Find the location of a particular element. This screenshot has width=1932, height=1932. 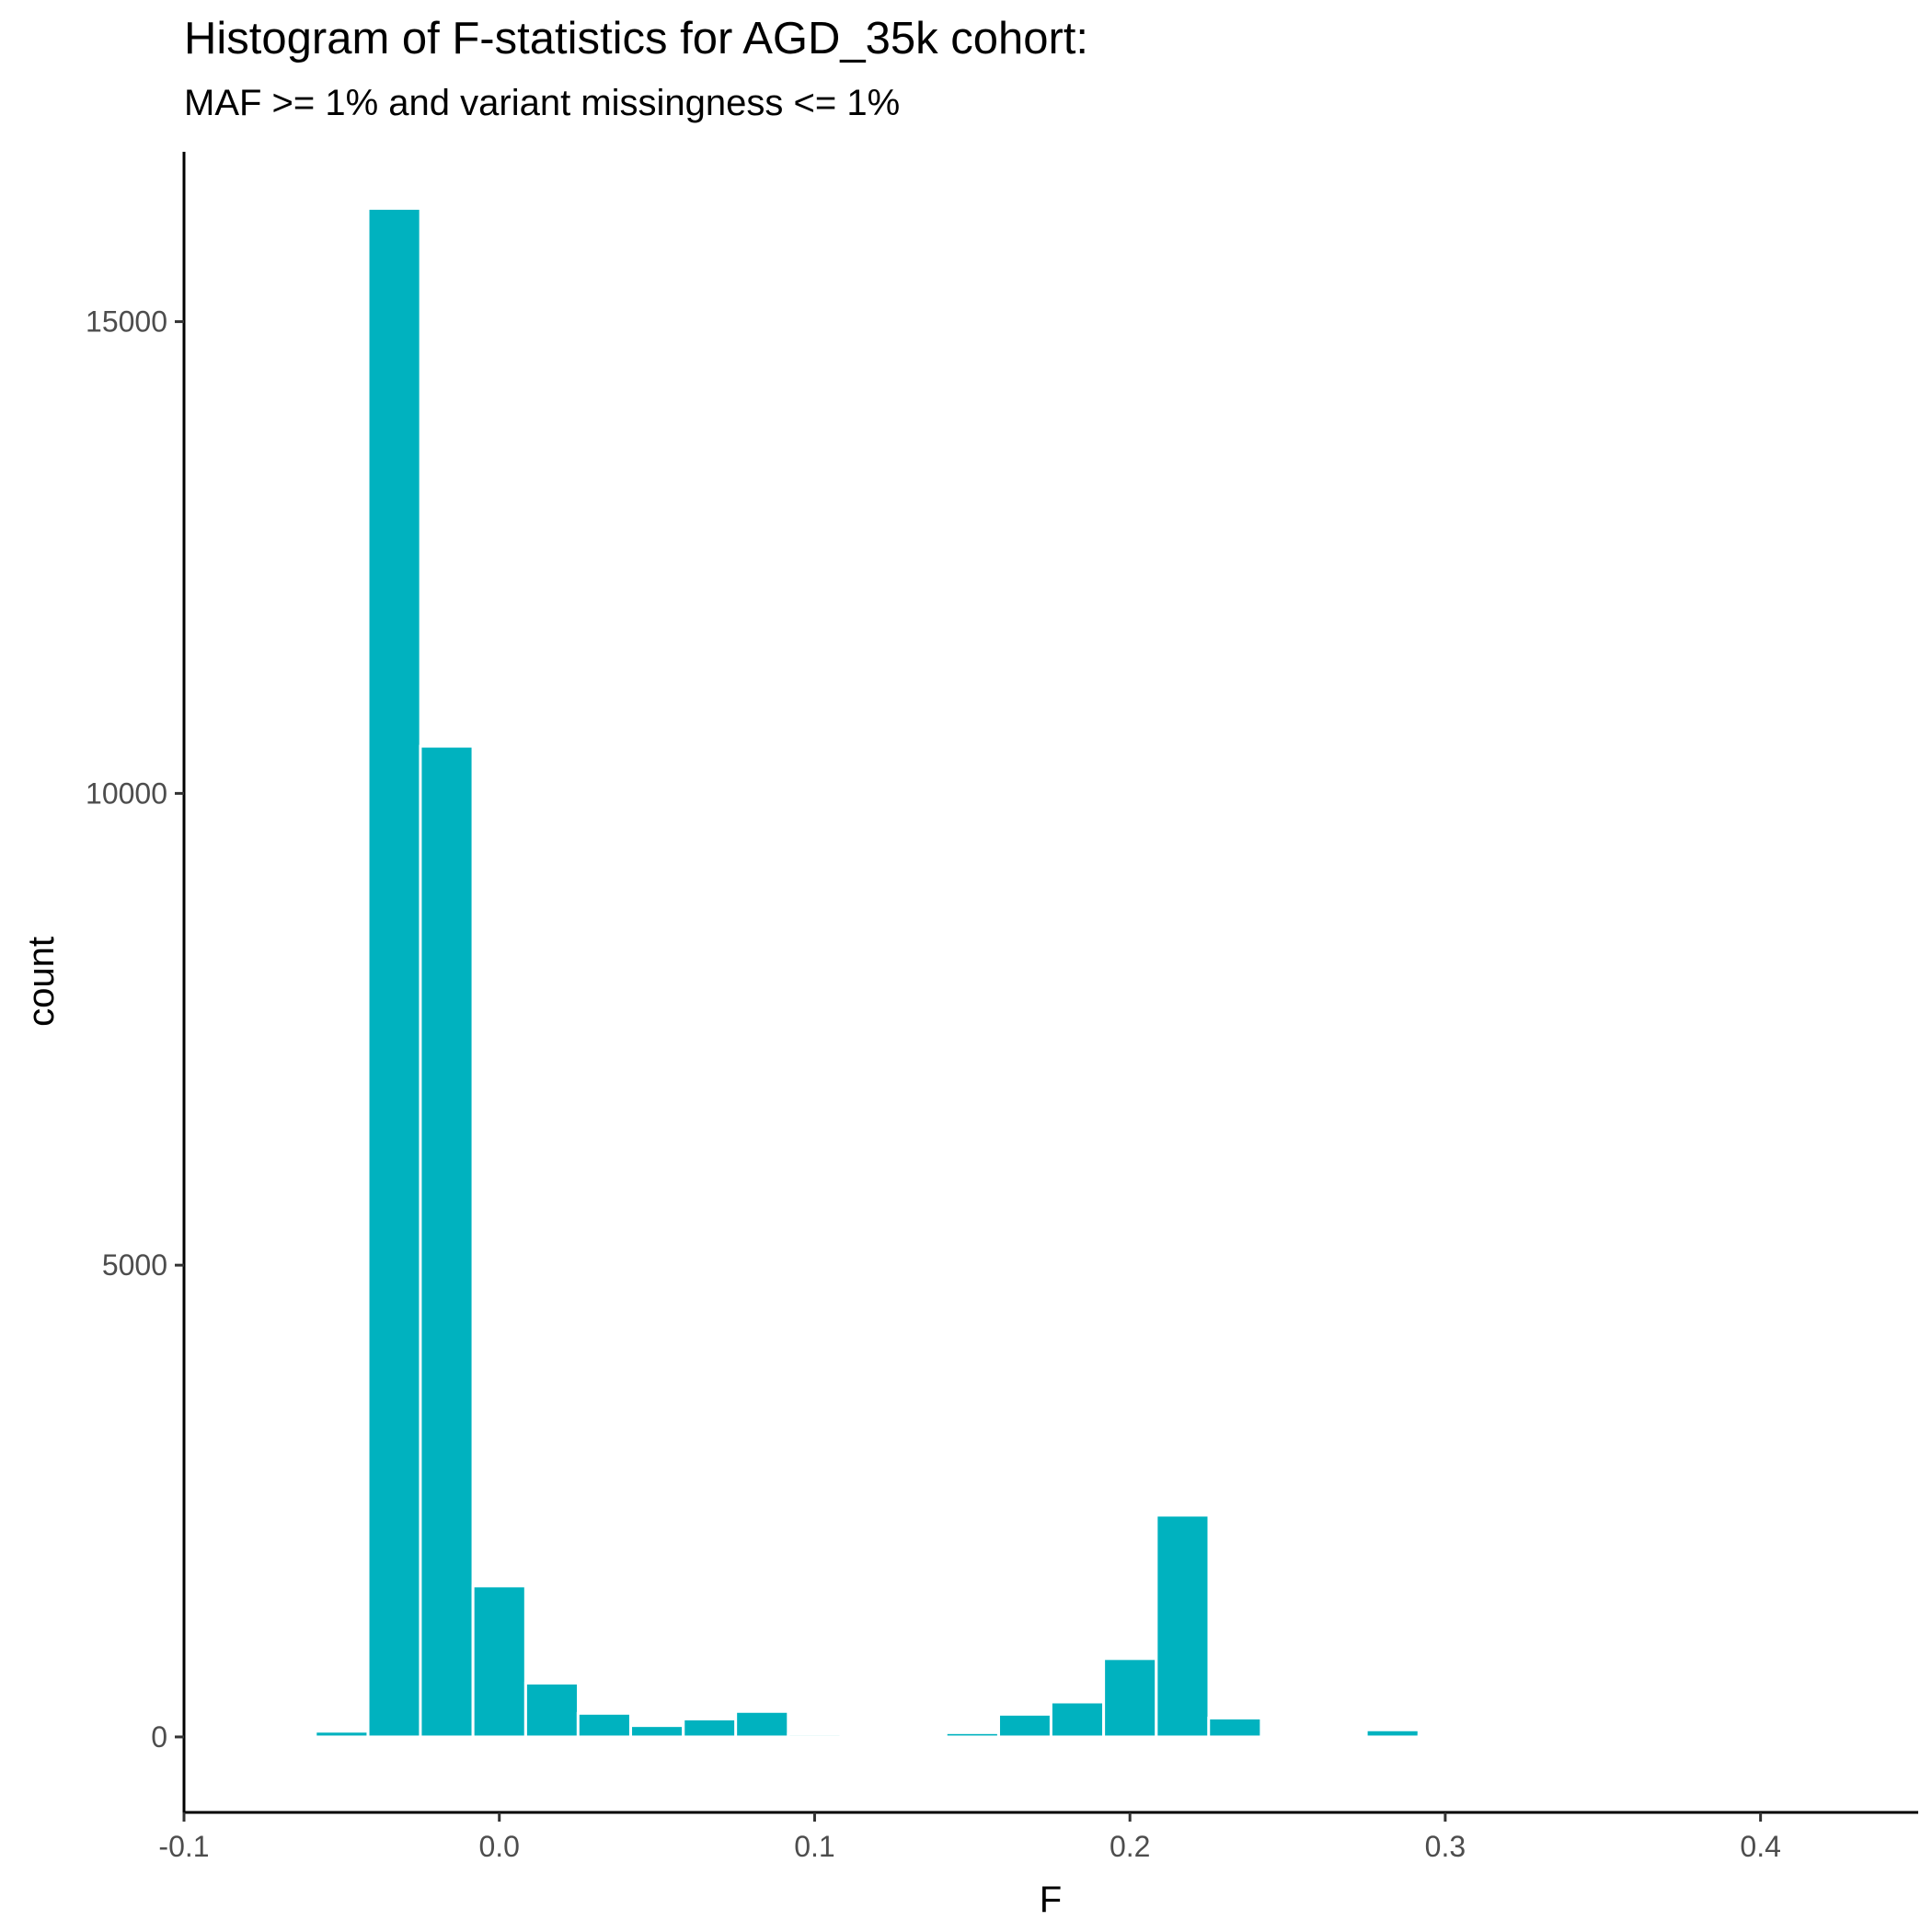

y-axis-title: count is located at coordinates (41, 982).